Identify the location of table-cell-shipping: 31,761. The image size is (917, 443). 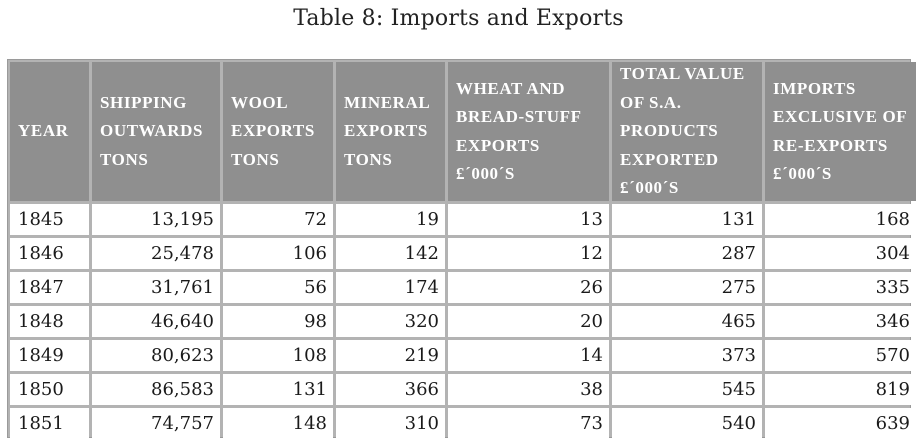
(156, 287).